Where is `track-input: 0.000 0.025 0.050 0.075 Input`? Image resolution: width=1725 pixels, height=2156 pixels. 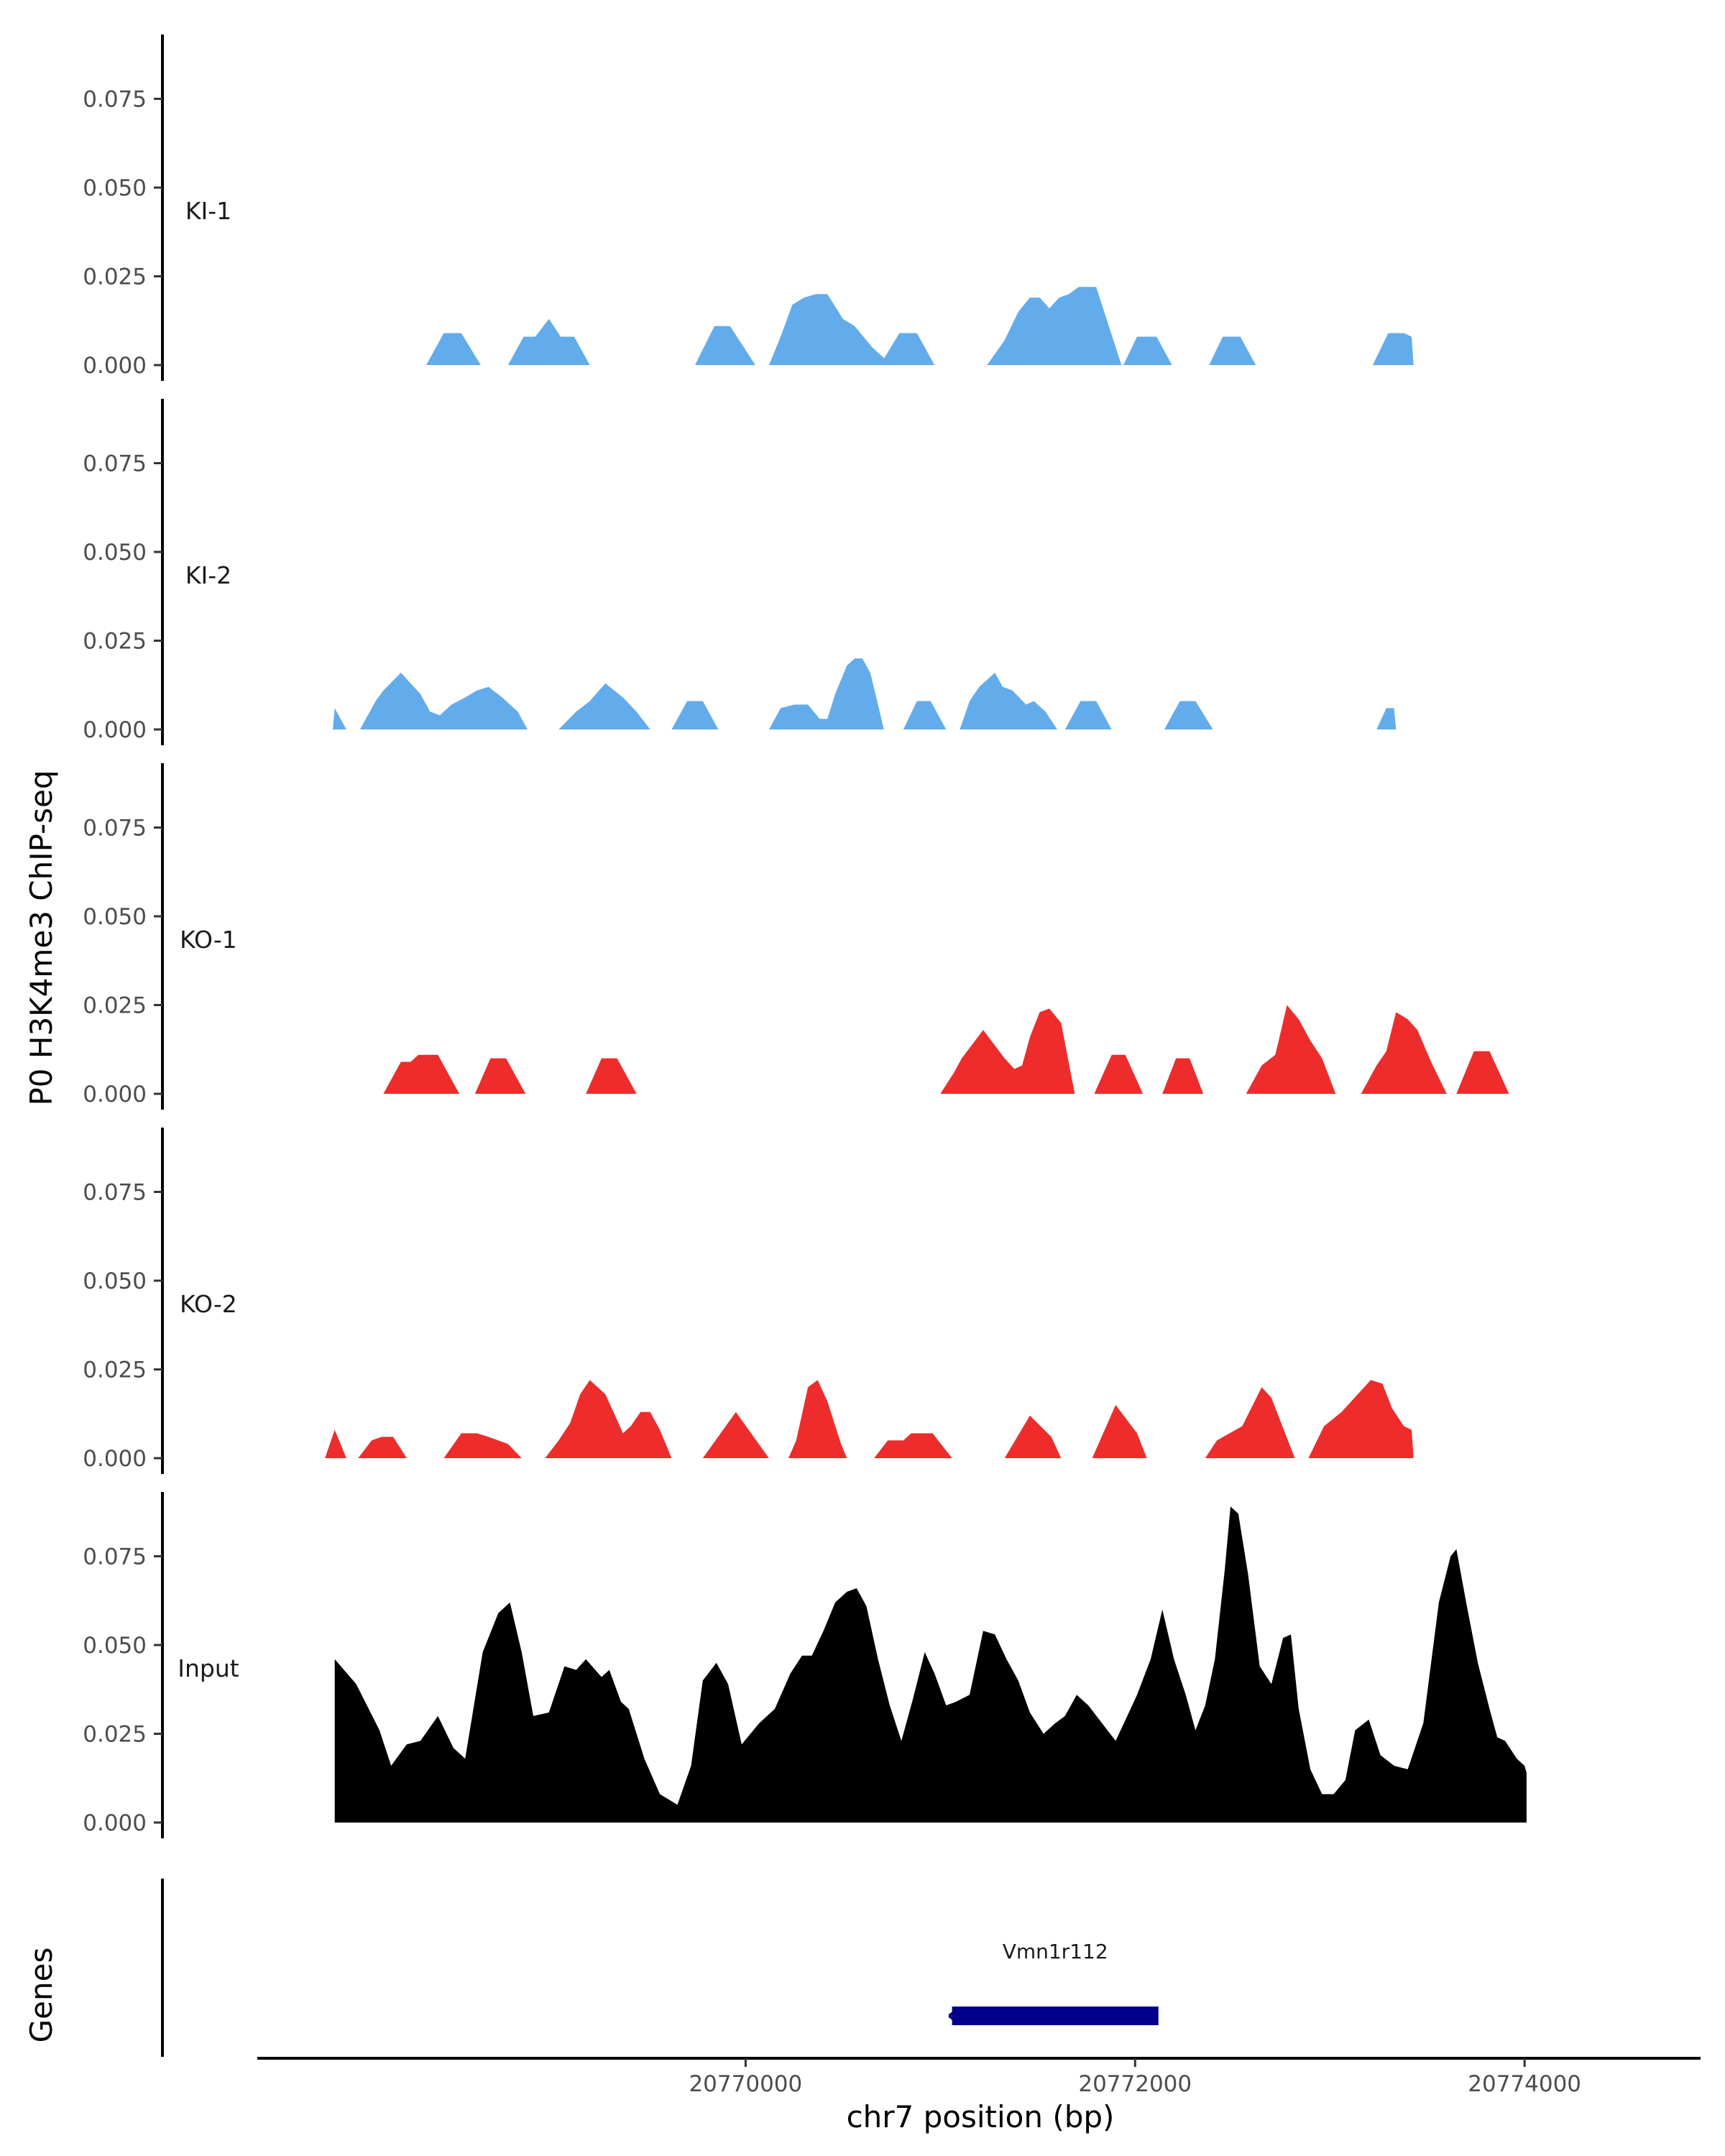 track-input: 0.000 0.025 0.050 0.075 Input is located at coordinates (805, 1665).